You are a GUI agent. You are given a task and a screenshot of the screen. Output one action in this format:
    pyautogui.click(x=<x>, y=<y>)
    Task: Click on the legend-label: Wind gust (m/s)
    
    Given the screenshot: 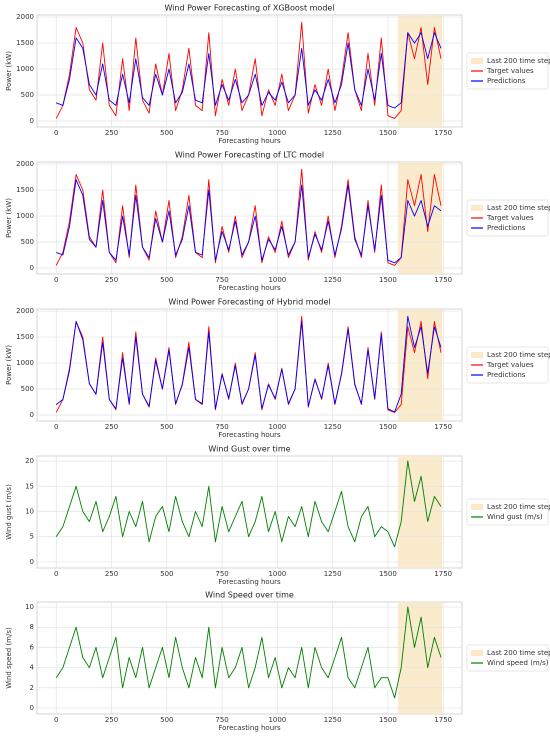 What is the action you would take?
    pyautogui.click(x=515, y=517)
    